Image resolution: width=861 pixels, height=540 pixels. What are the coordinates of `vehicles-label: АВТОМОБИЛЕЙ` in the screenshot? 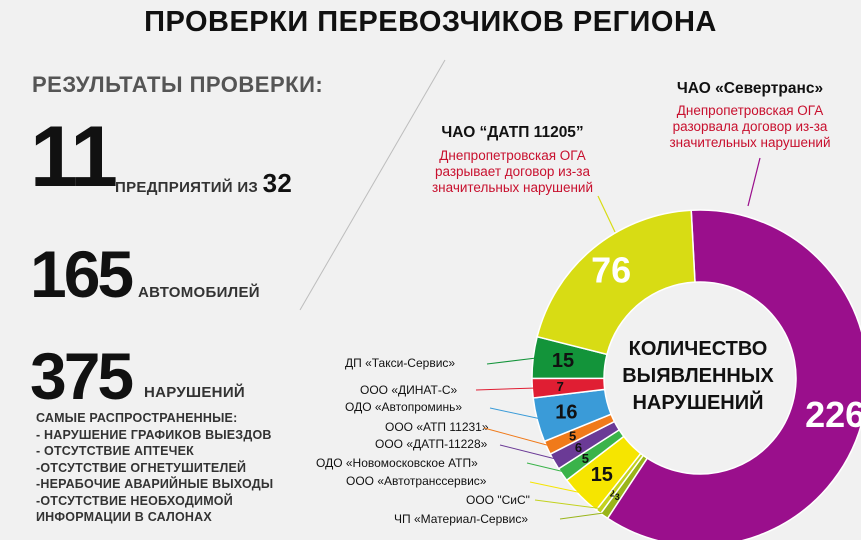 It's located at (199, 292).